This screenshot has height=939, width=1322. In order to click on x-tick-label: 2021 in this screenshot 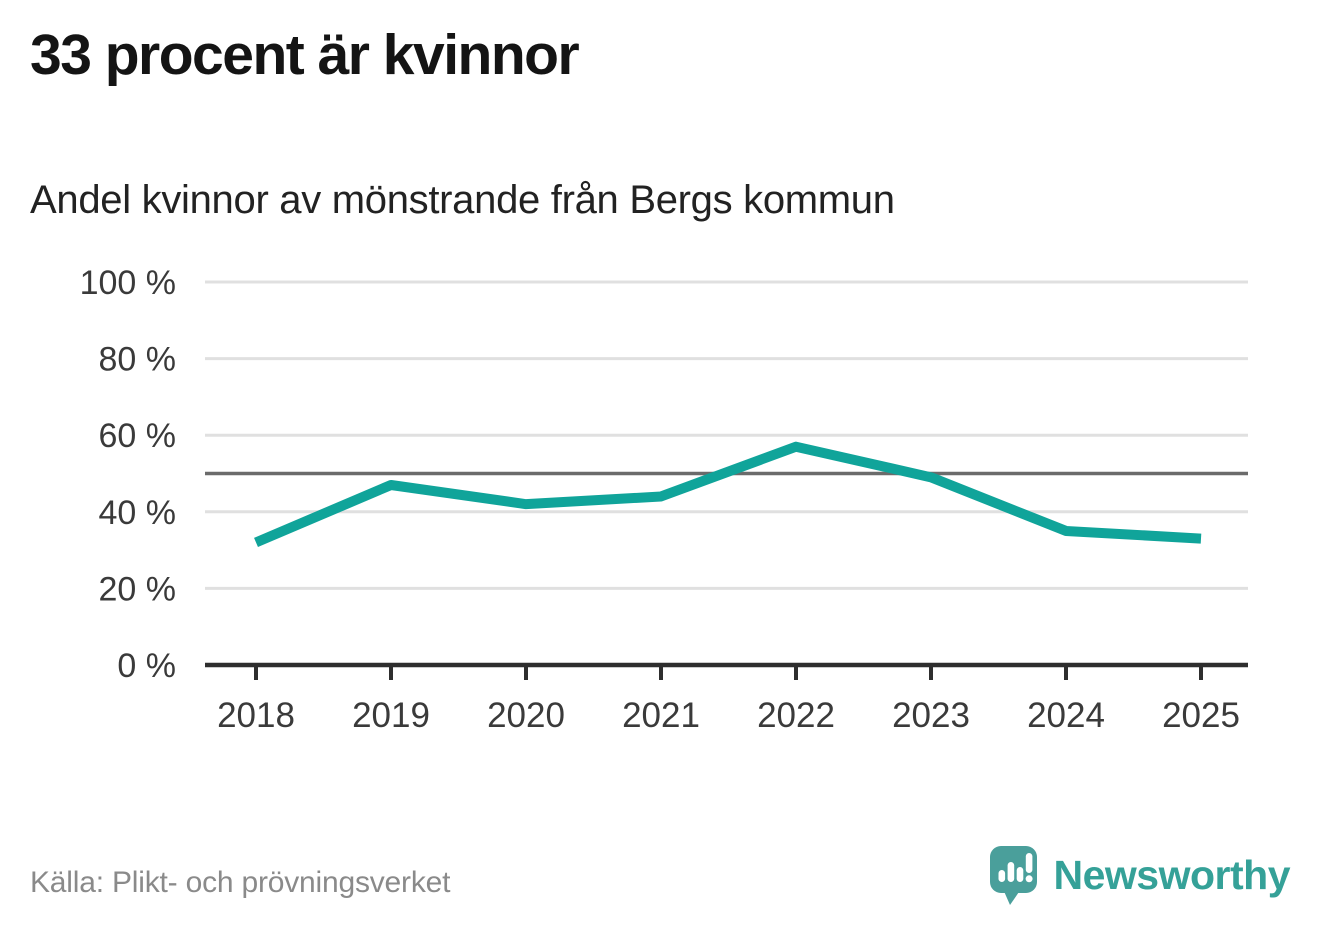, I will do `click(661, 715)`.